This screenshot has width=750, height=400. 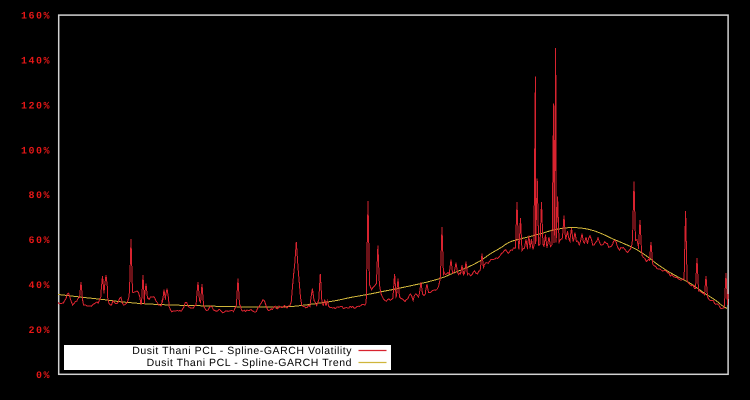 What do you see at coordinates (36, 17) in the screenshot?
I see `svg-text: 160%` at bounding box center [36, 17].